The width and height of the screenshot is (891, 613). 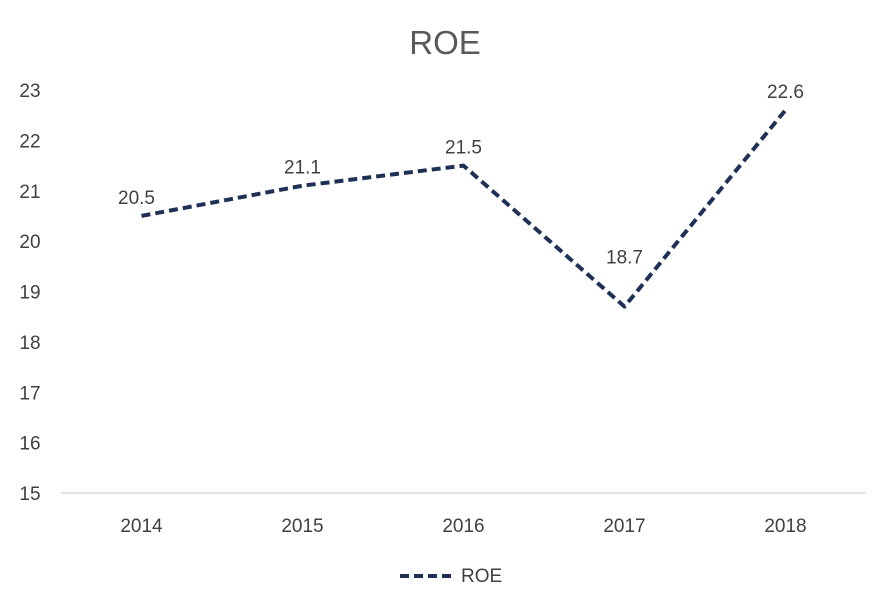 What do you see at coordinates (302, 526) in the screenshot?
I see `x-tick-label: 2015` at bounding box center [302, 526].